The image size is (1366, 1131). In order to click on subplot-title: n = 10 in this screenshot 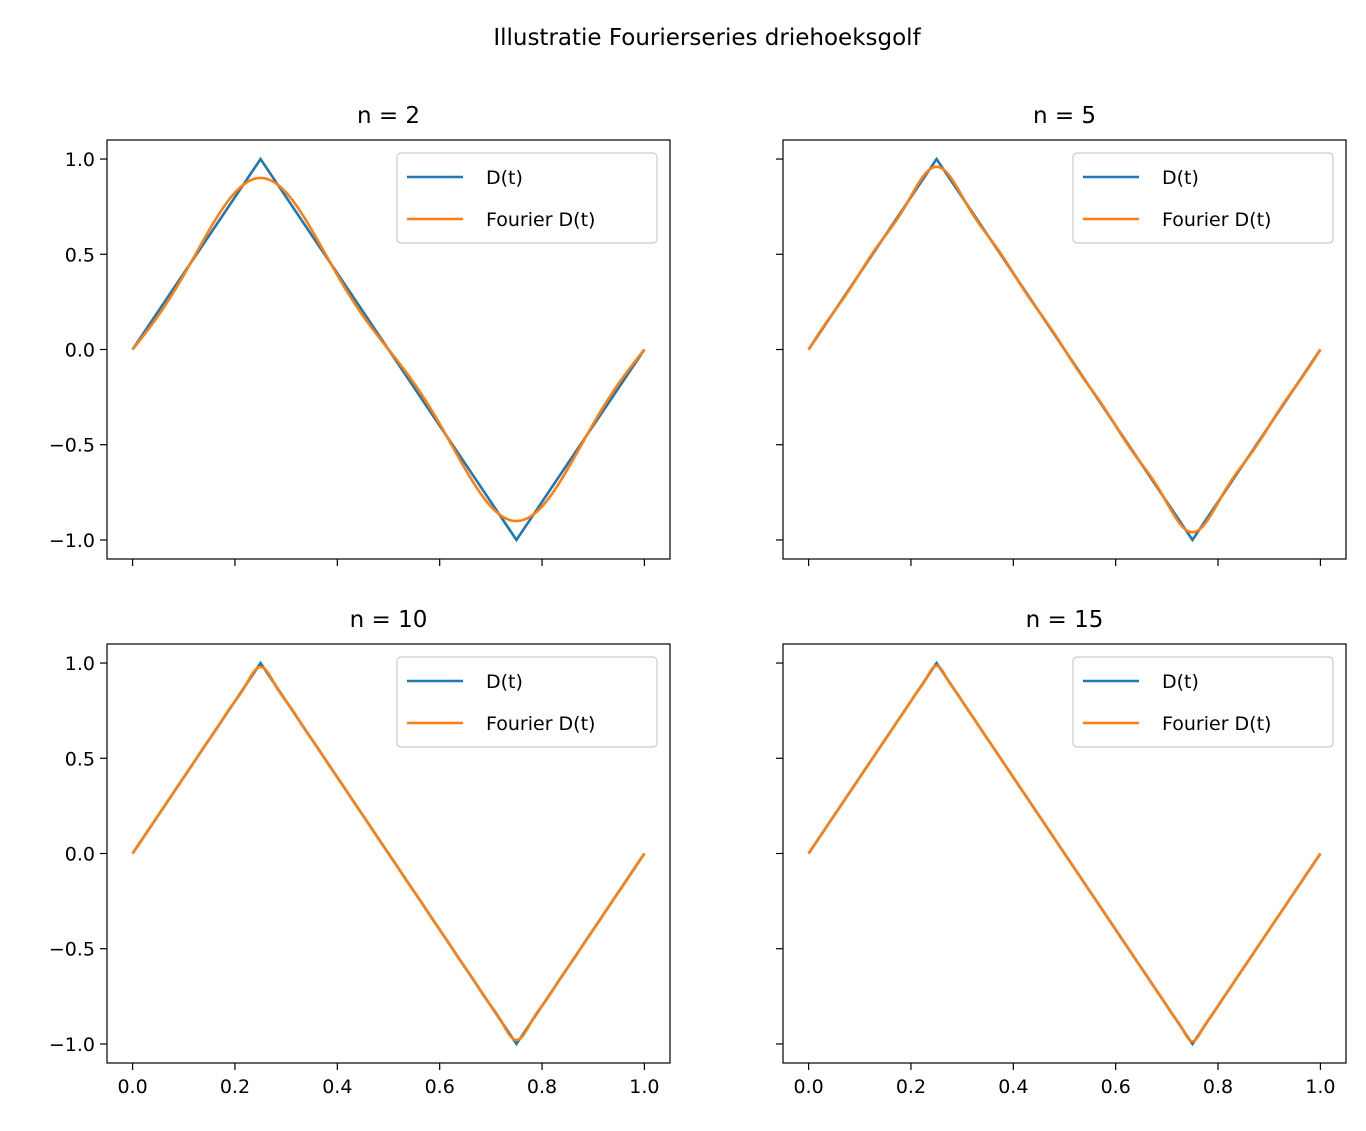, I will do `click(389, 620)`.